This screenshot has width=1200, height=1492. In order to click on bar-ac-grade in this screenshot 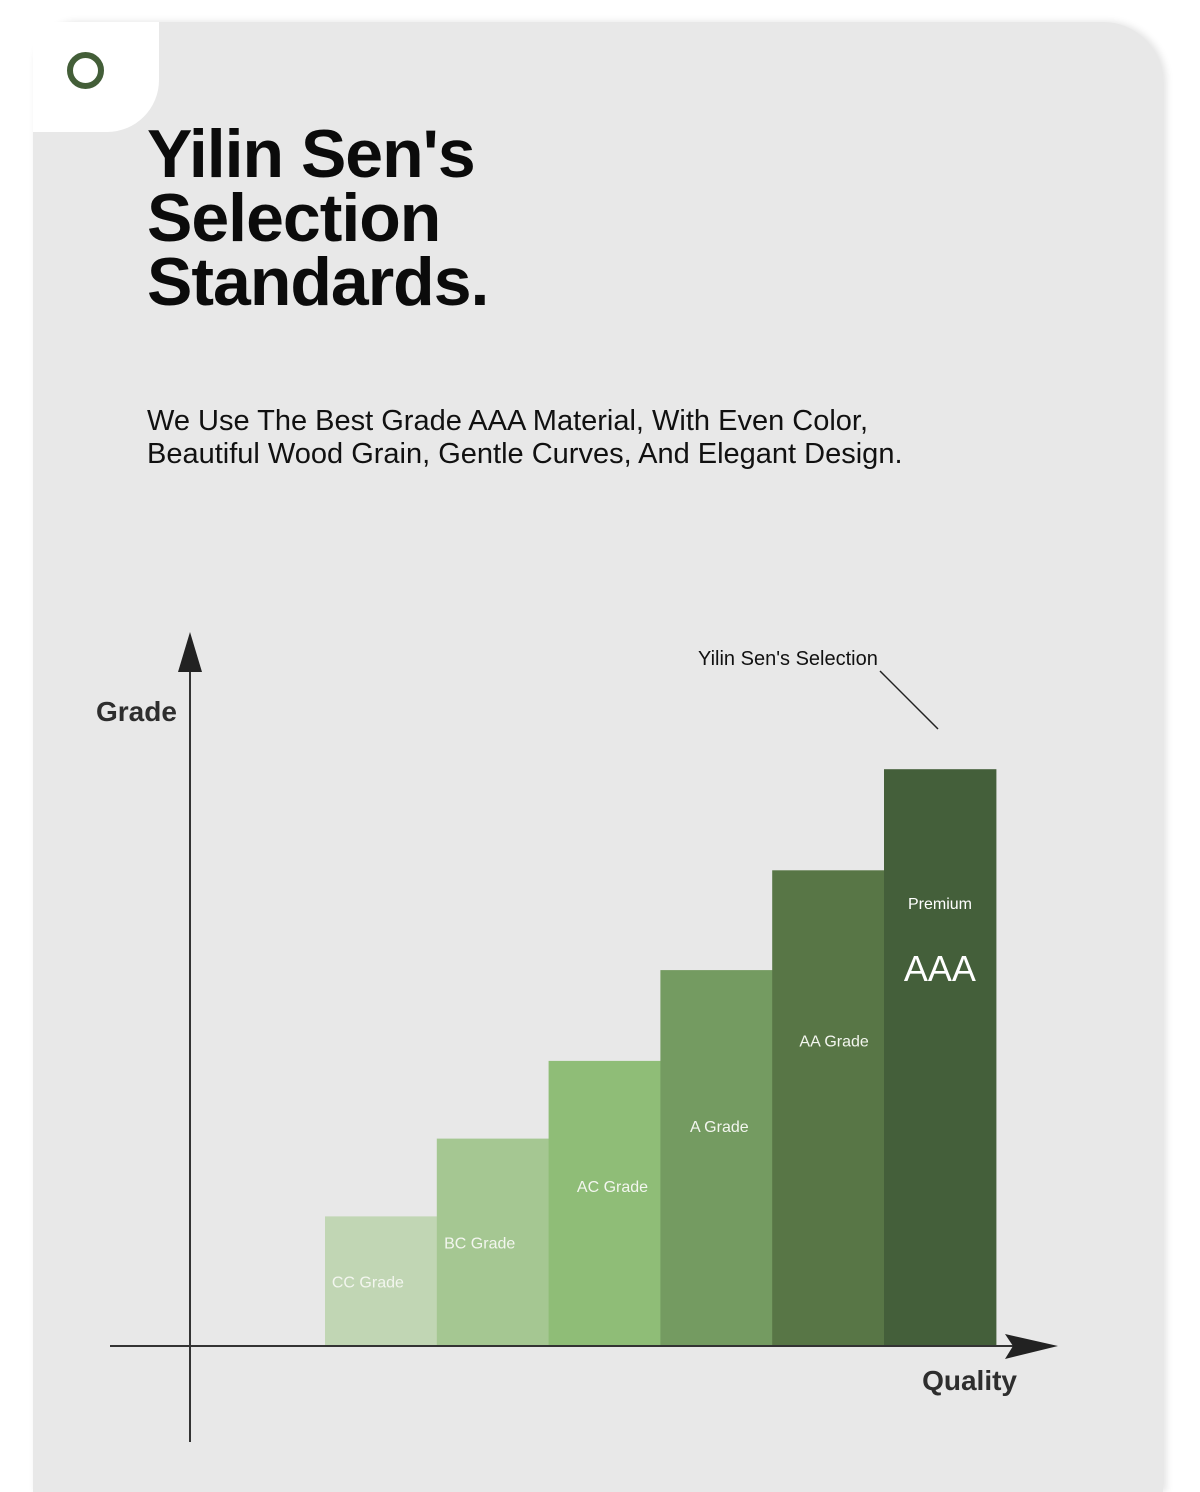, I will do `click(604, 1203)`.